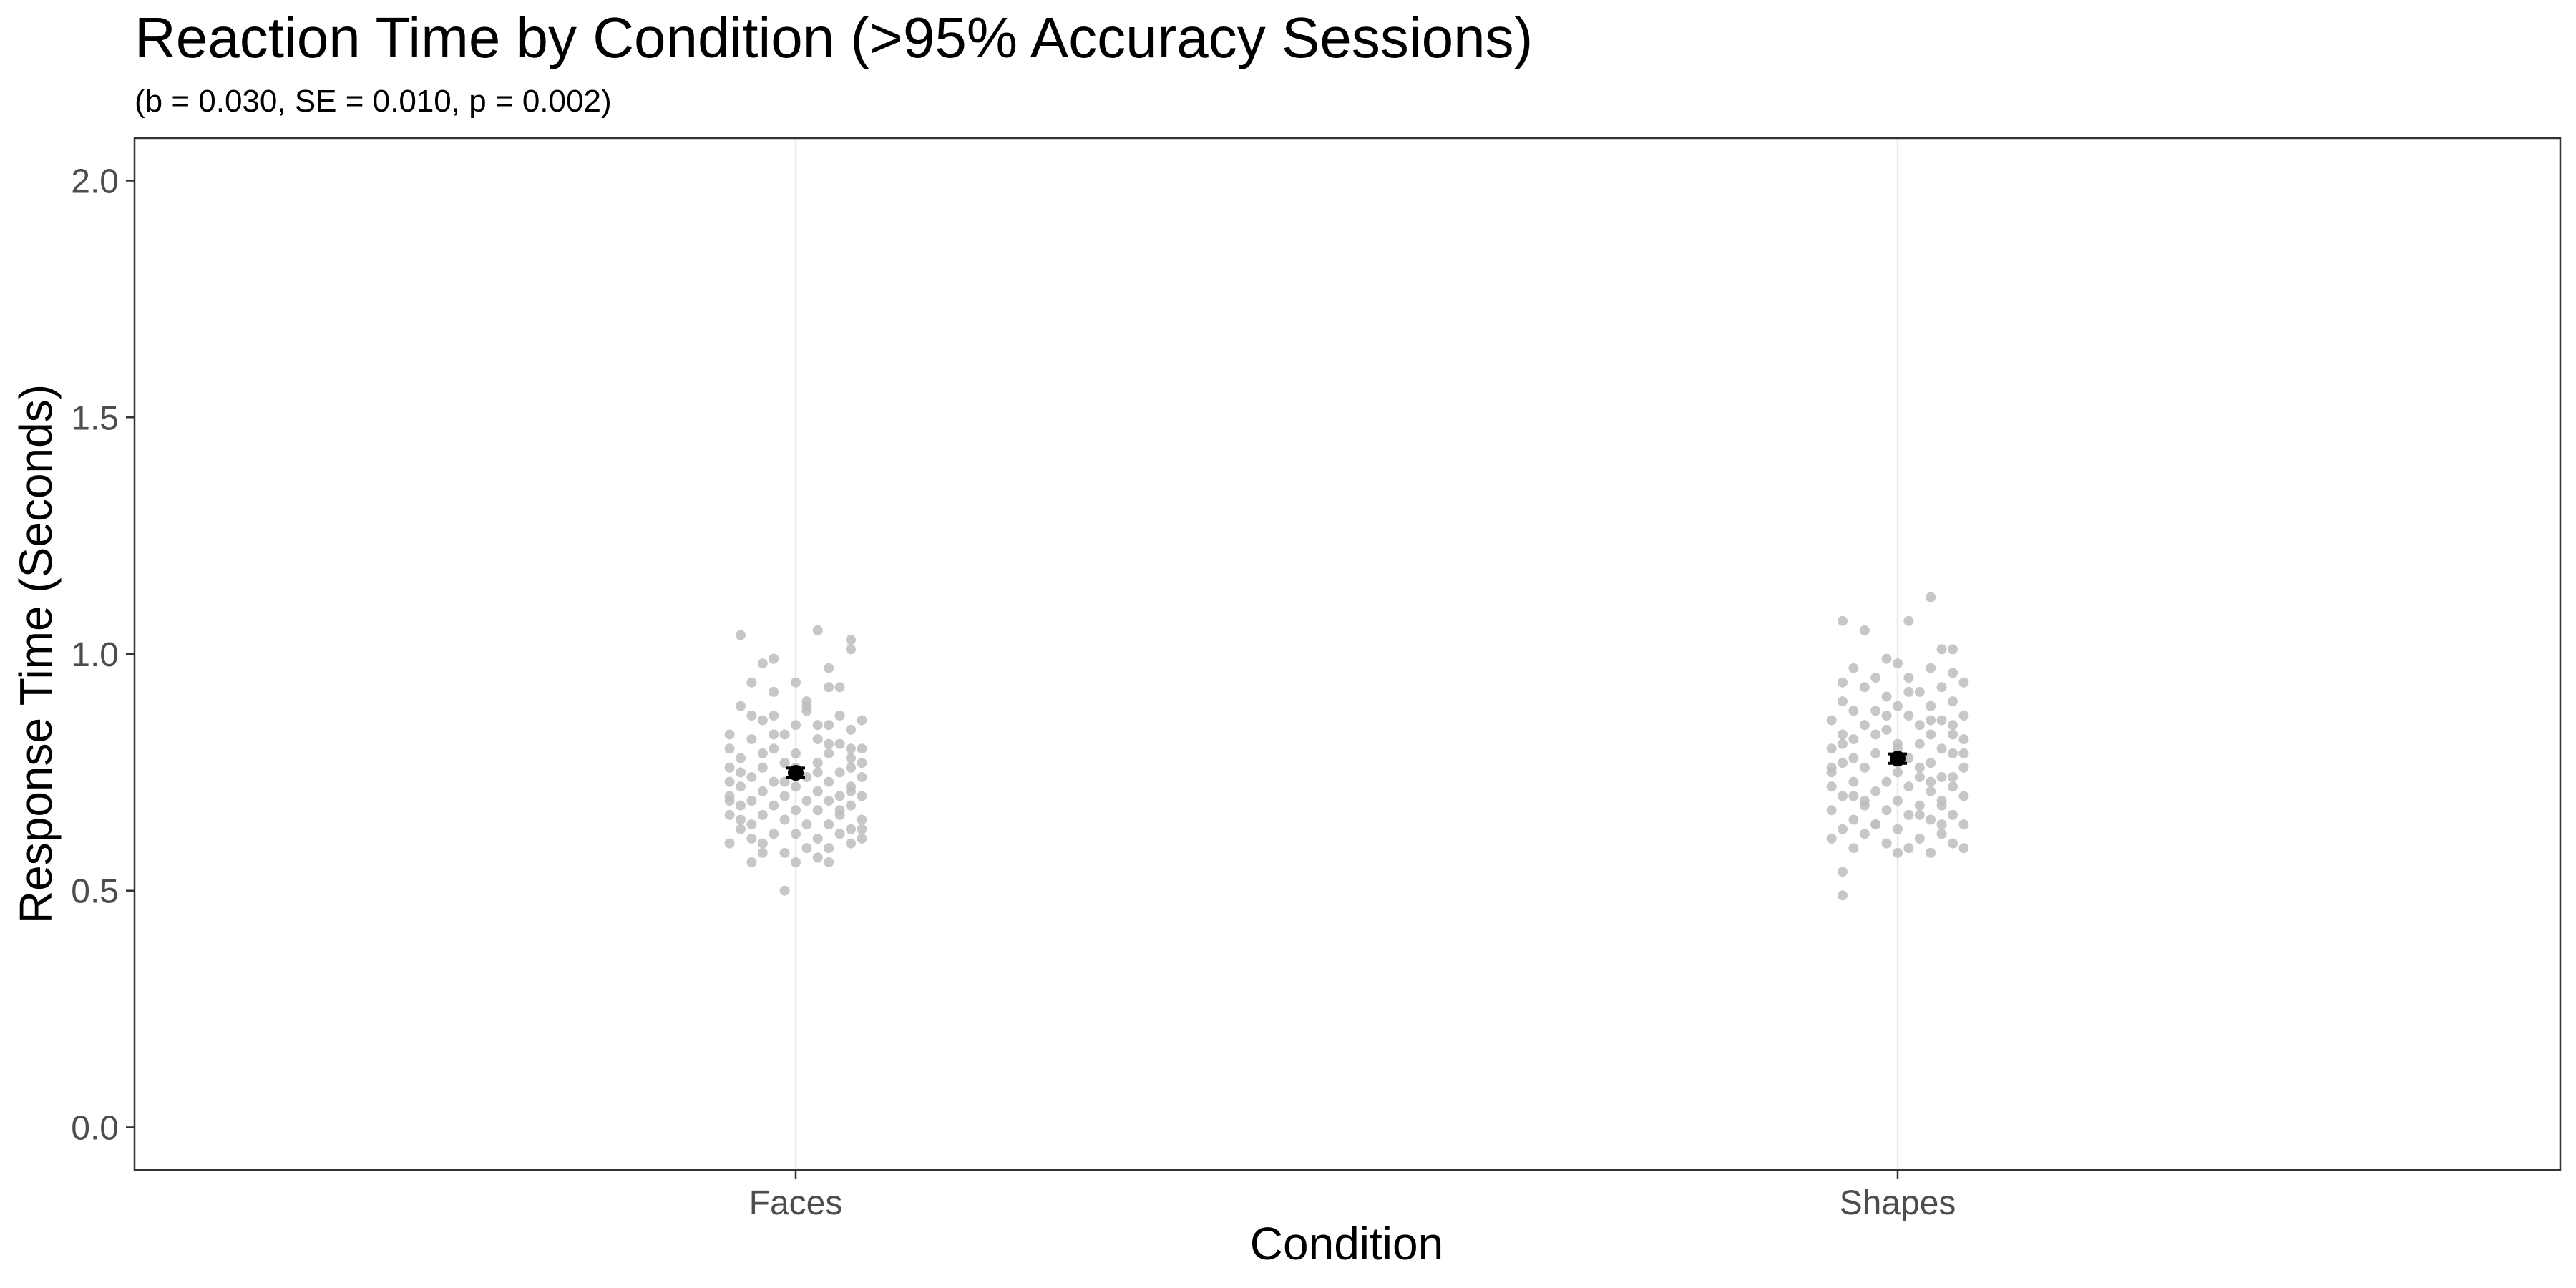 The width and height of the screenshot is (2576, 1288). I want to click on y-axis-title: Response Time (Seconds), so click(36, 654).